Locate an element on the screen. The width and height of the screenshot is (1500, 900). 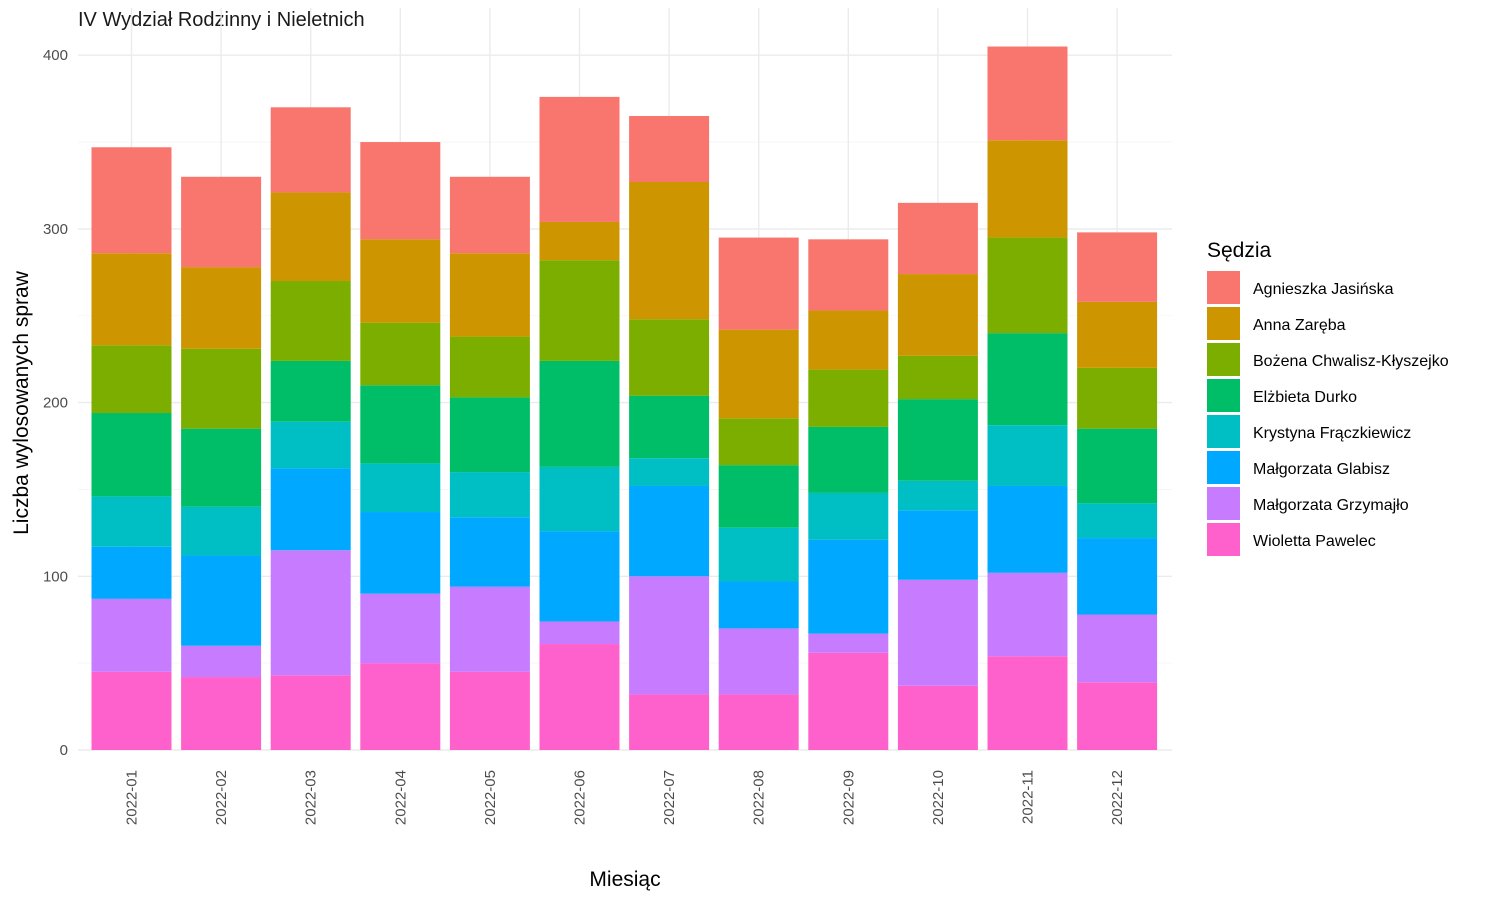
legend-label: Elżbieta Durko is located at coordinates (1305, 397).